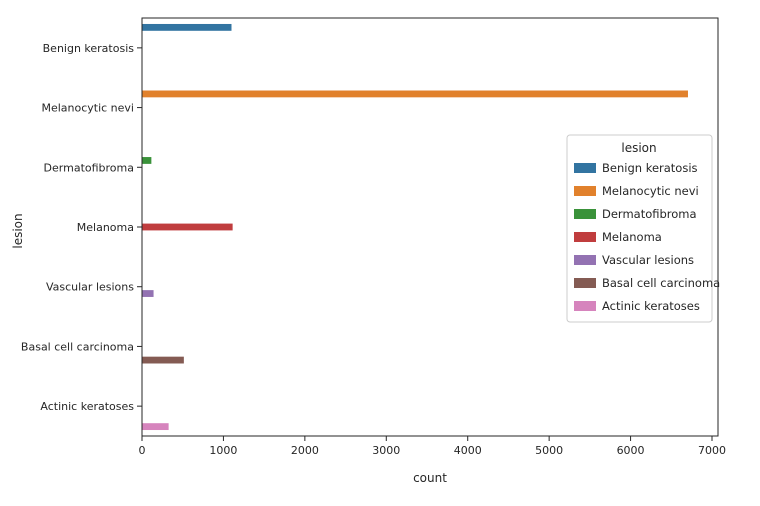  I want to click on x-tick-label: 3000, so click(386, 450).